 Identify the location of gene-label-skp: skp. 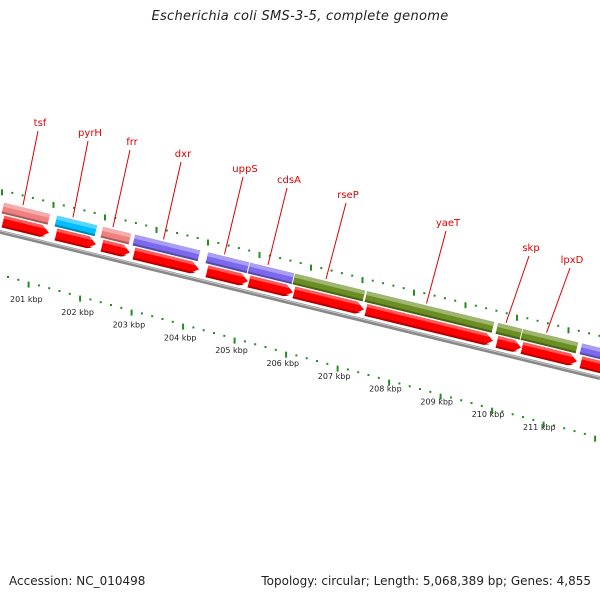
(530, 248).